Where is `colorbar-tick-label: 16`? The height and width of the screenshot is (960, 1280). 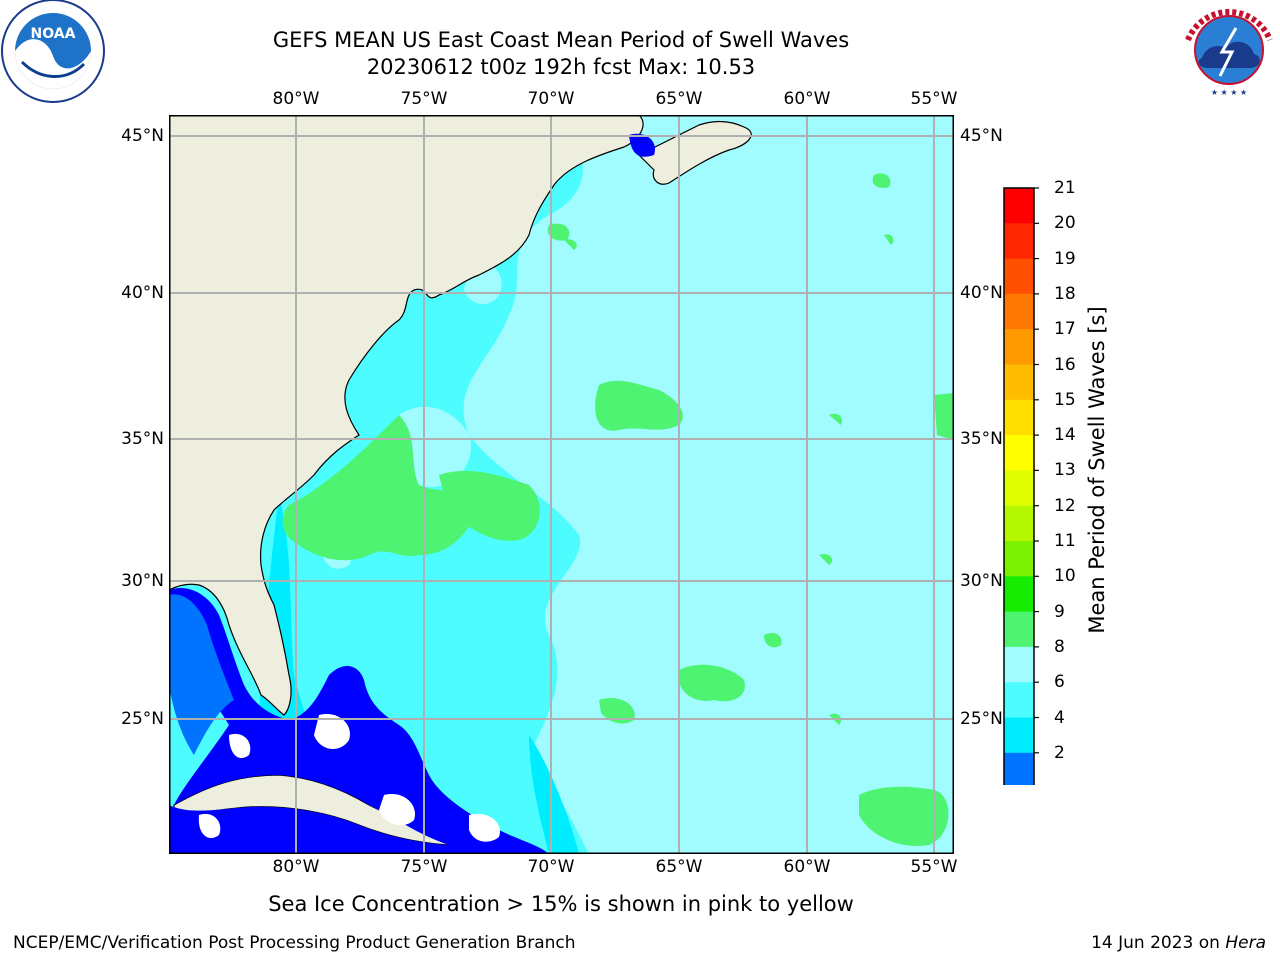
colorbar-tick-label: 16 is located at coordinates (1065, 364).